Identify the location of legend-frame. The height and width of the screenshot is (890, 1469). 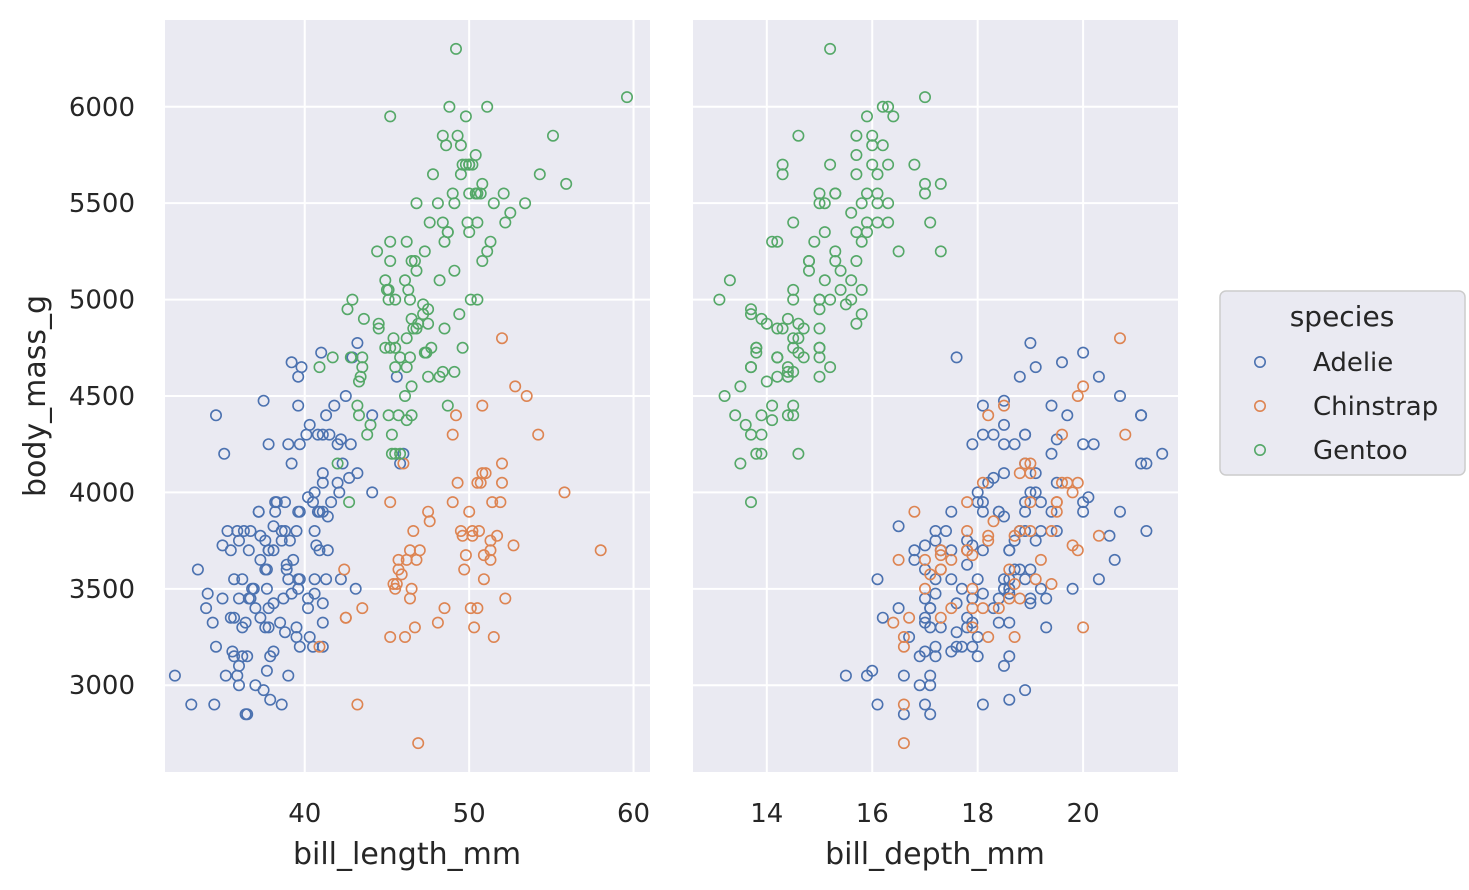
(1342, 383).